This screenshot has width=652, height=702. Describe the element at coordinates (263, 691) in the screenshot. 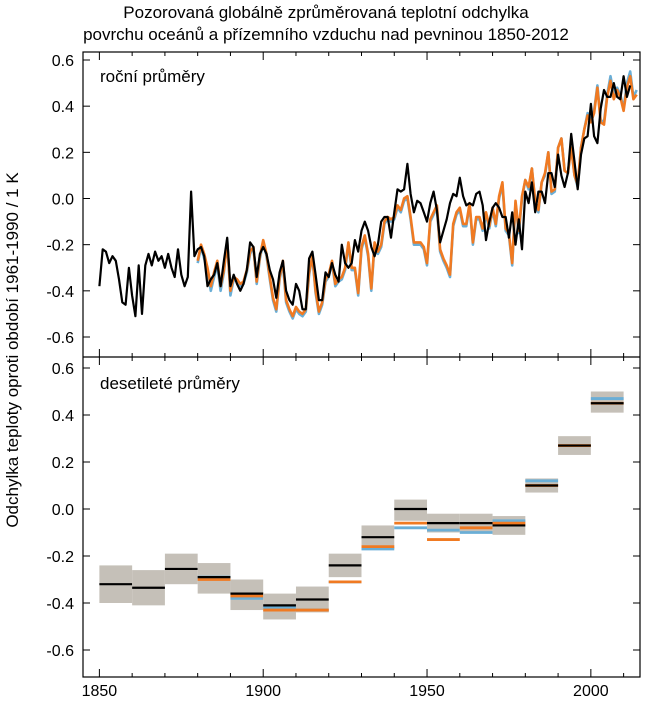

I see `x-tick-label: 1900` at that location.